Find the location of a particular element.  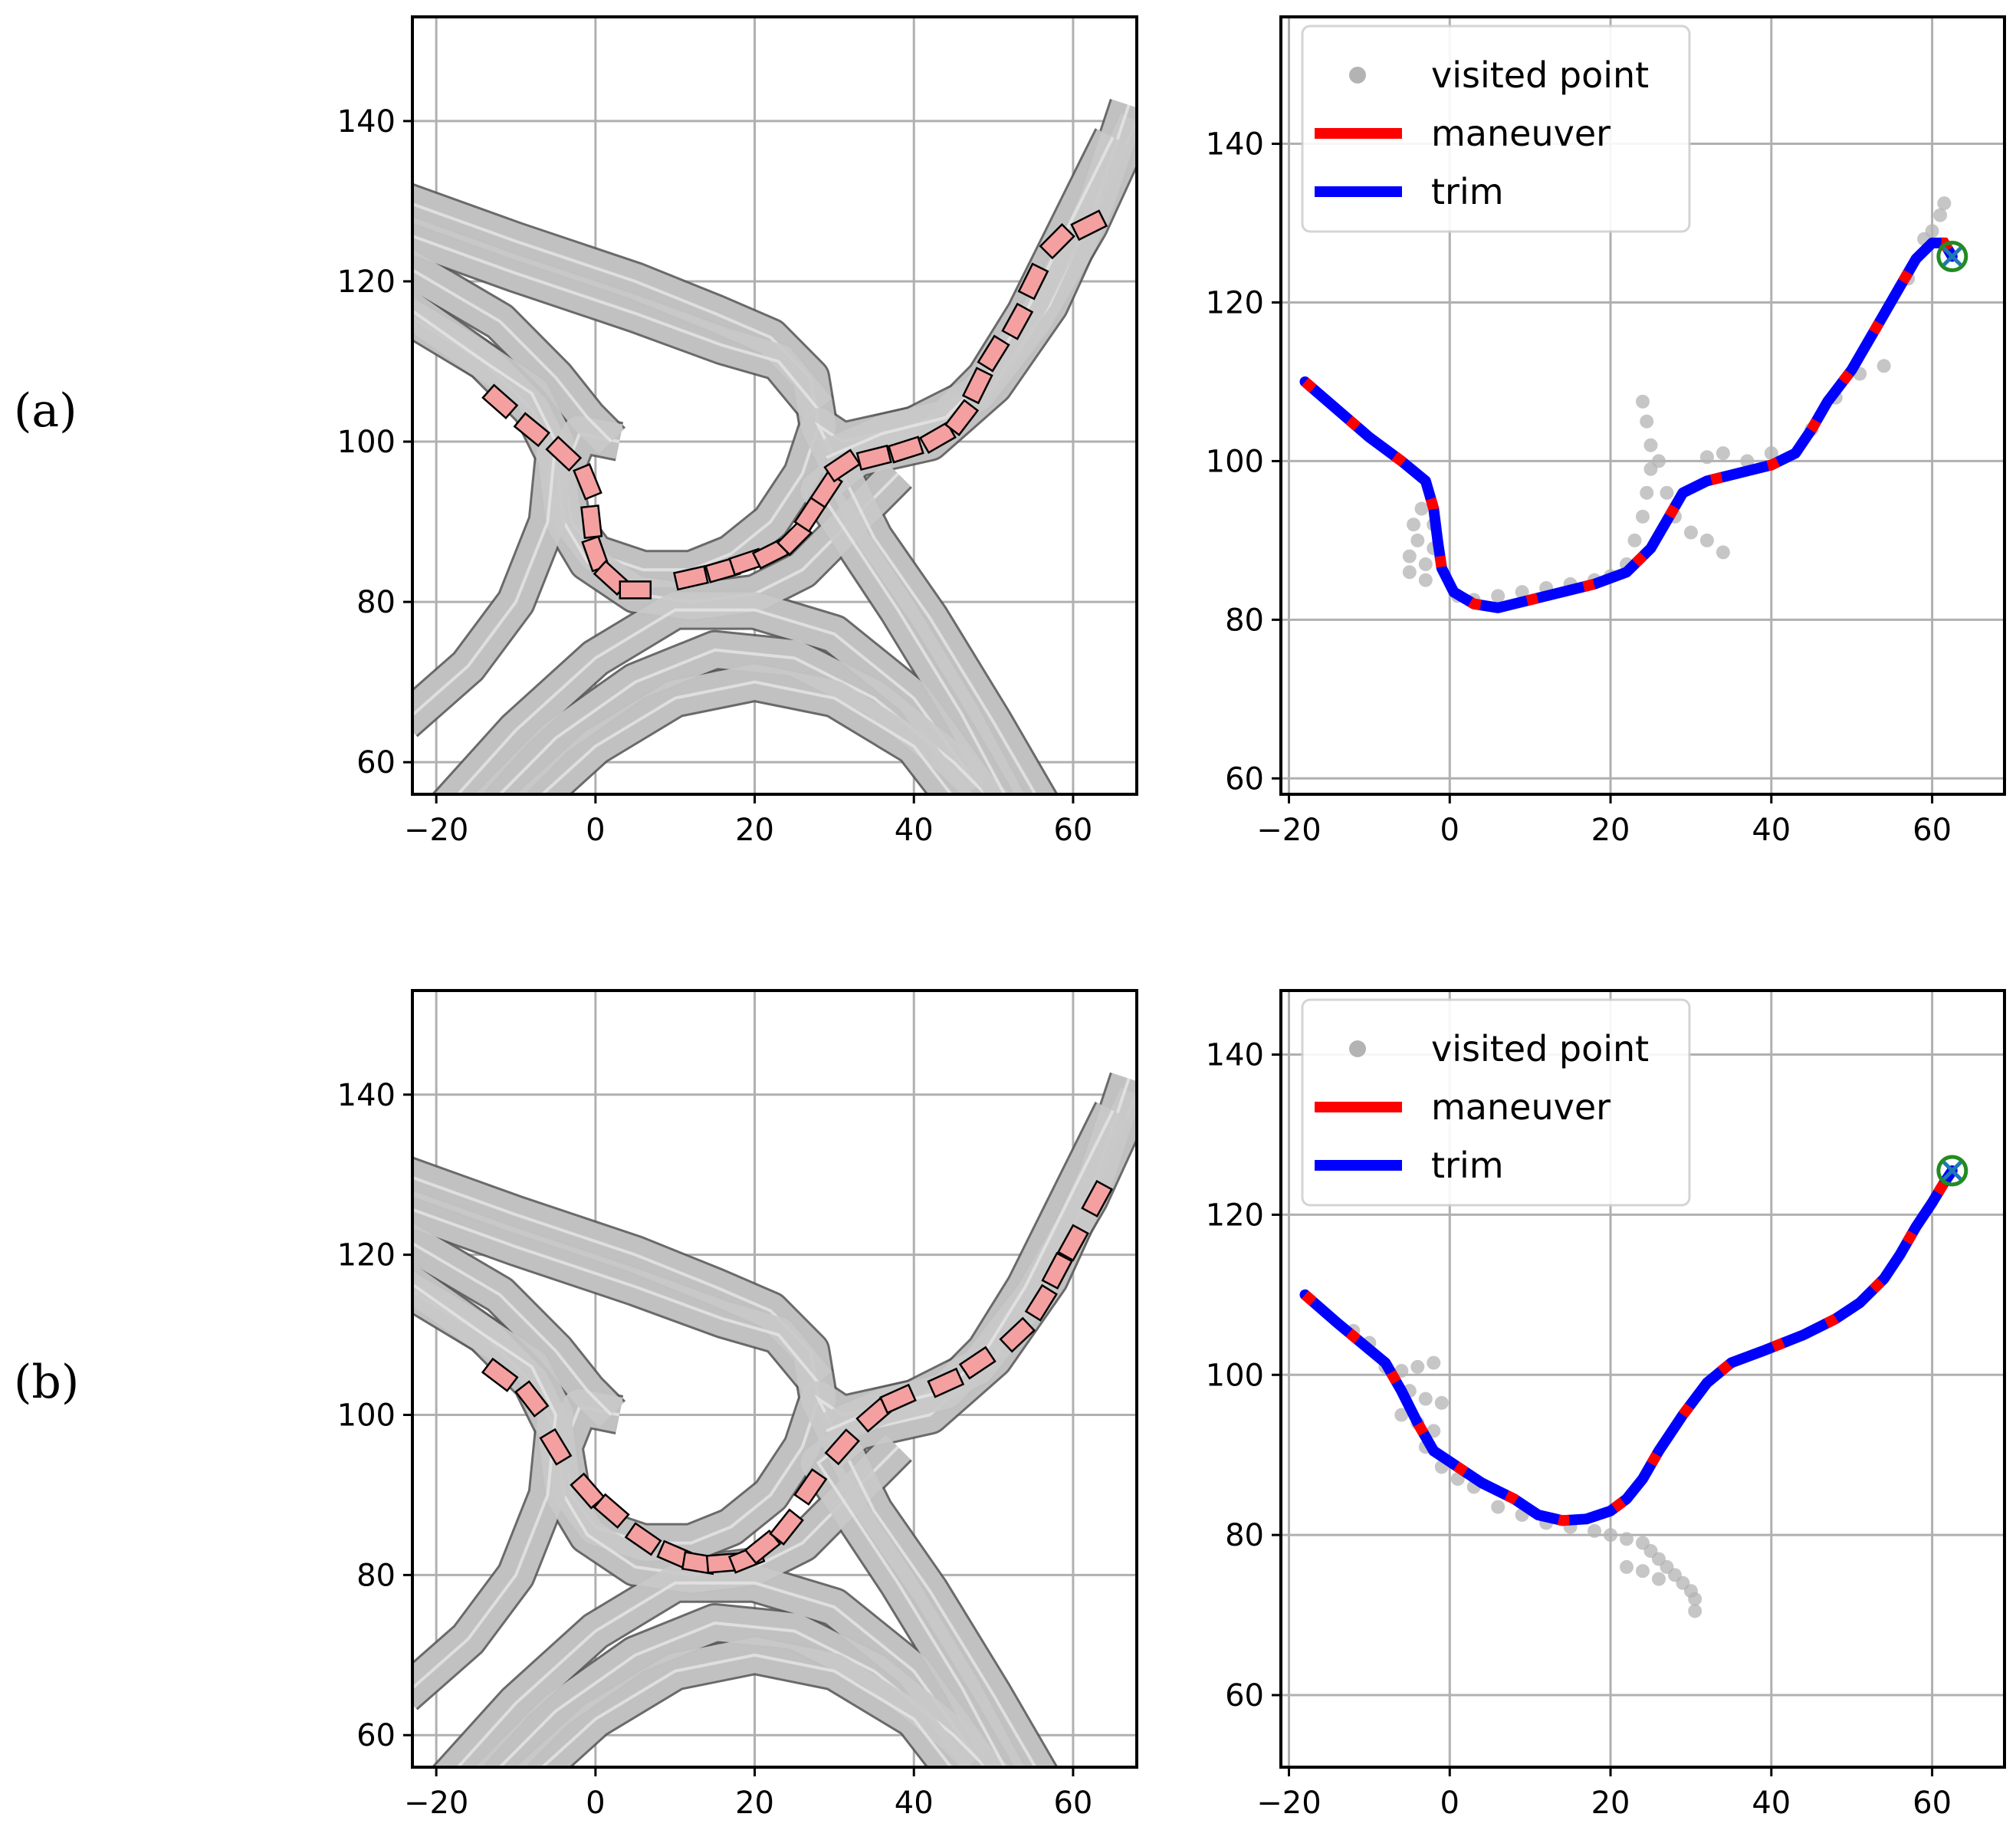

y-tick-label: 100 is located at coordinates (1235, 462).